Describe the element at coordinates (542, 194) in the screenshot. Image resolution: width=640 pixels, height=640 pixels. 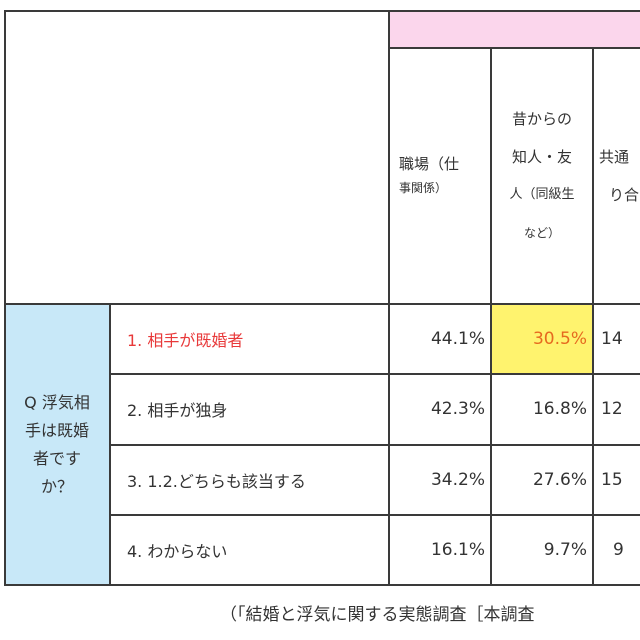
I see `column-header-line: 人（同級生` at that location.